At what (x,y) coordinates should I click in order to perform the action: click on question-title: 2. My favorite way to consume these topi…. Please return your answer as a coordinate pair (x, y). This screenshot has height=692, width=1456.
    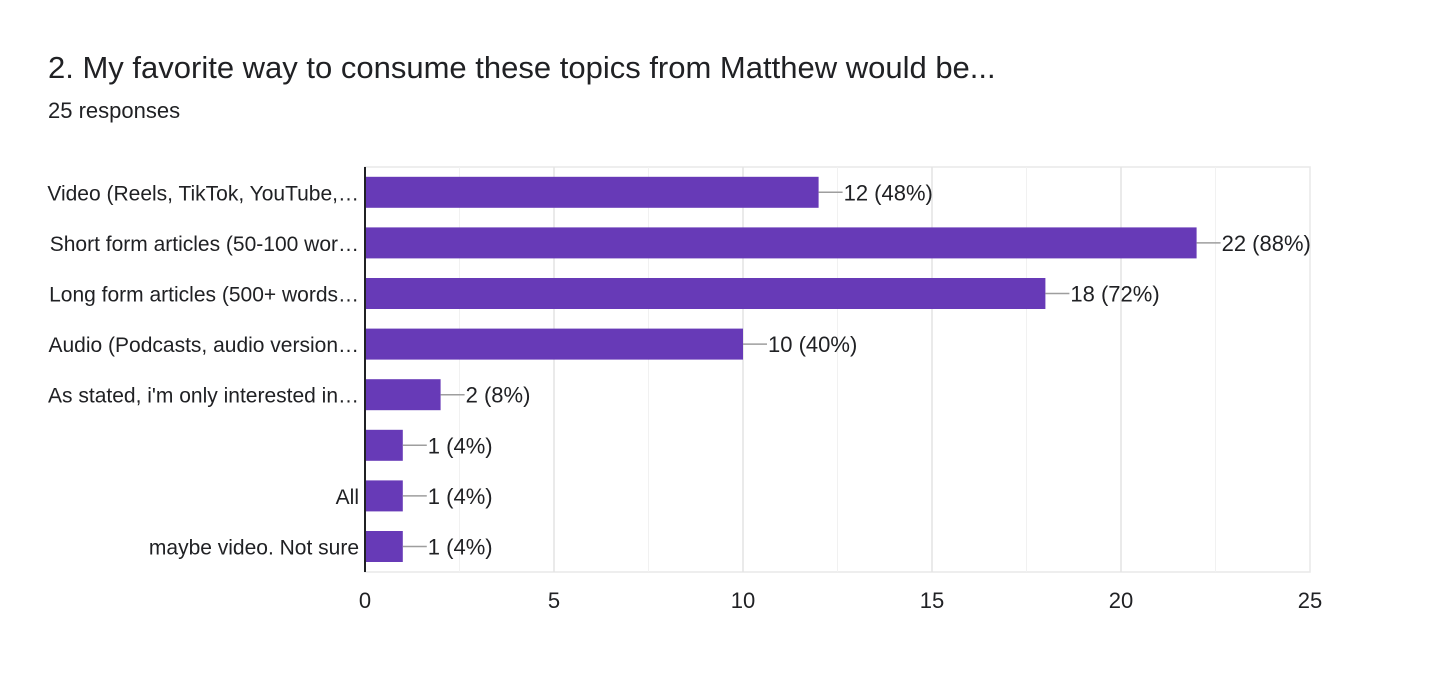
    Looking at the image, I should click on (522, 67).